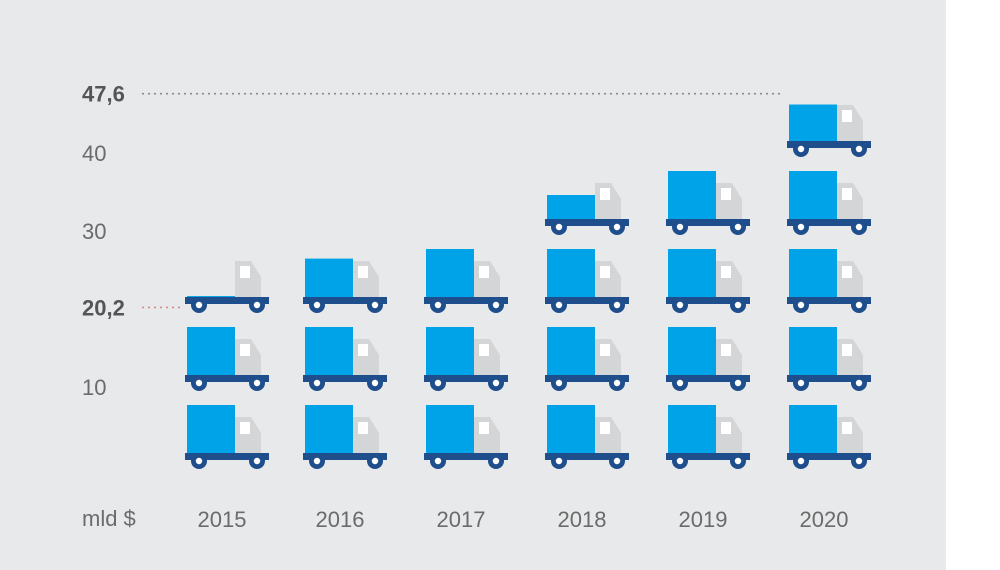 The height and width of the screenshot is (570, 1000). What do you see at coordinates (582, 519) in the screenshot?
I see `x-tick-label: 2018` at bounding box center [582, 519].